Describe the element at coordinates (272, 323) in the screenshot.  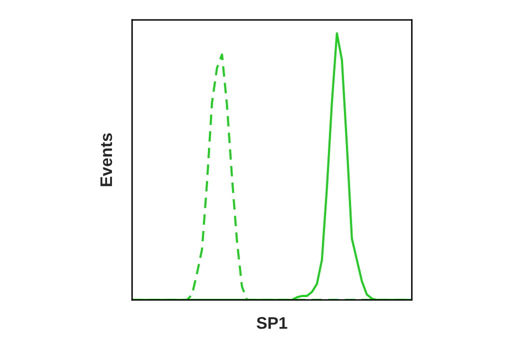
I see `x-axis-title: SP1` at that location.